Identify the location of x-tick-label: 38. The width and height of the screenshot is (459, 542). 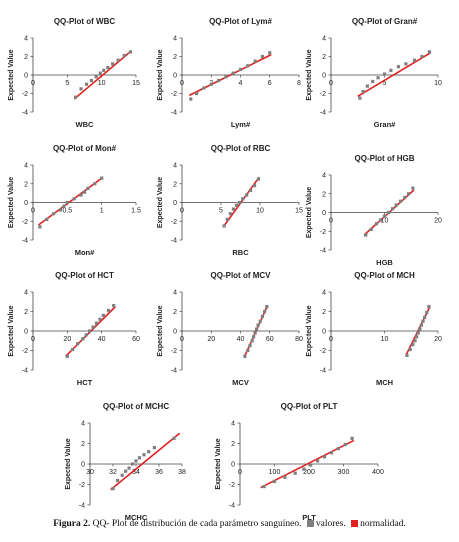
(182, 472).